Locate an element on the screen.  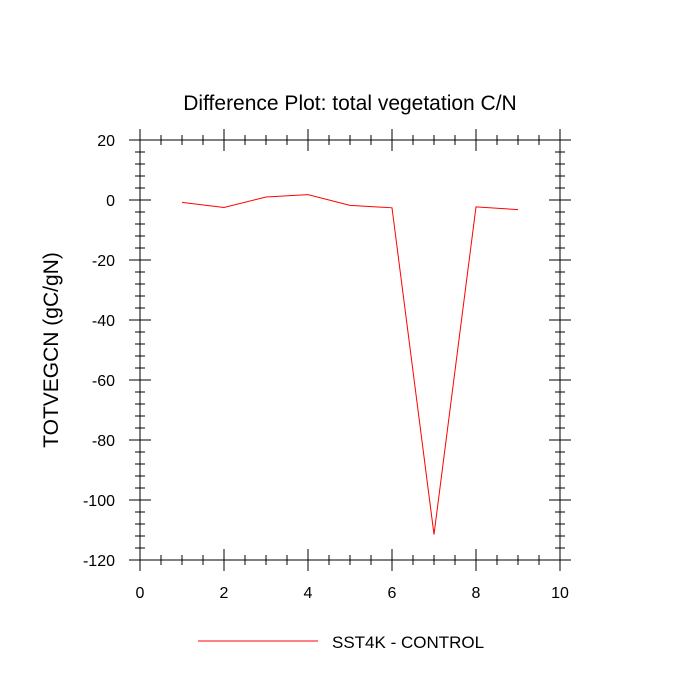
x-tick-label: 4 is located at coordinates (308, 593).